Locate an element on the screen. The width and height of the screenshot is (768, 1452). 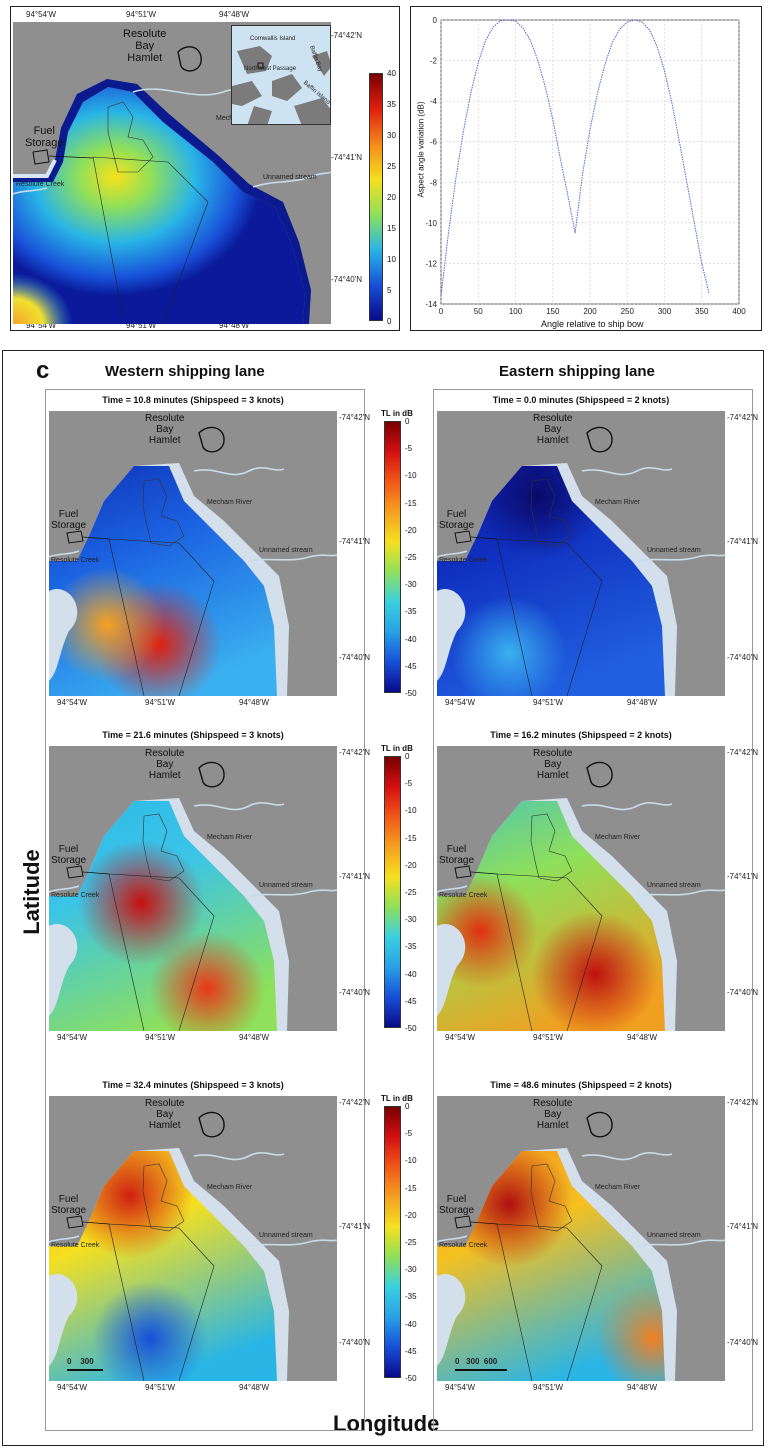
panel-a-bottom-tick: 94°48'W is located at coordinates (234, 325).